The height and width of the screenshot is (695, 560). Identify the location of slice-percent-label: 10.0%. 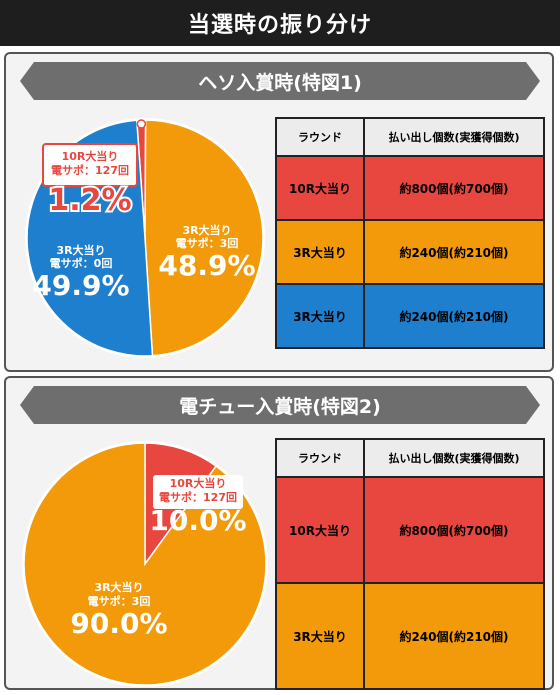
(197, 520).